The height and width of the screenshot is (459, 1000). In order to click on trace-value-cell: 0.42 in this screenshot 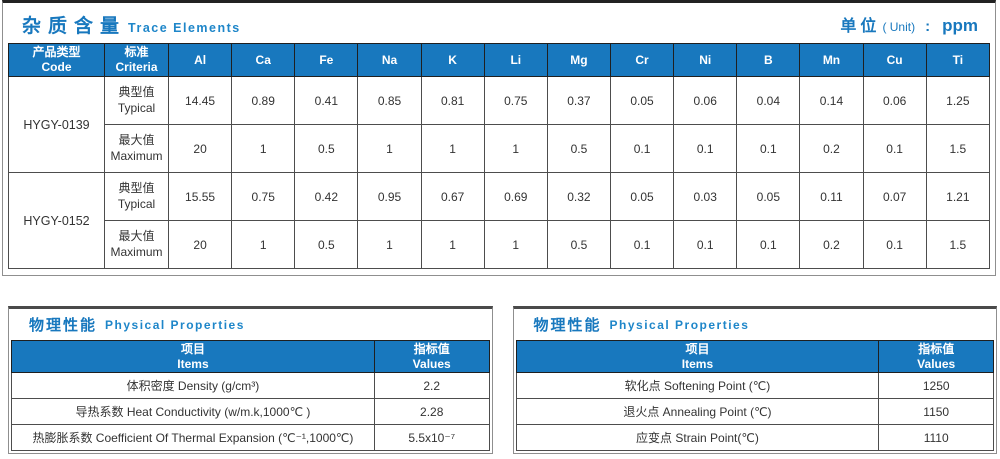, I will do `click(326, 196)`.